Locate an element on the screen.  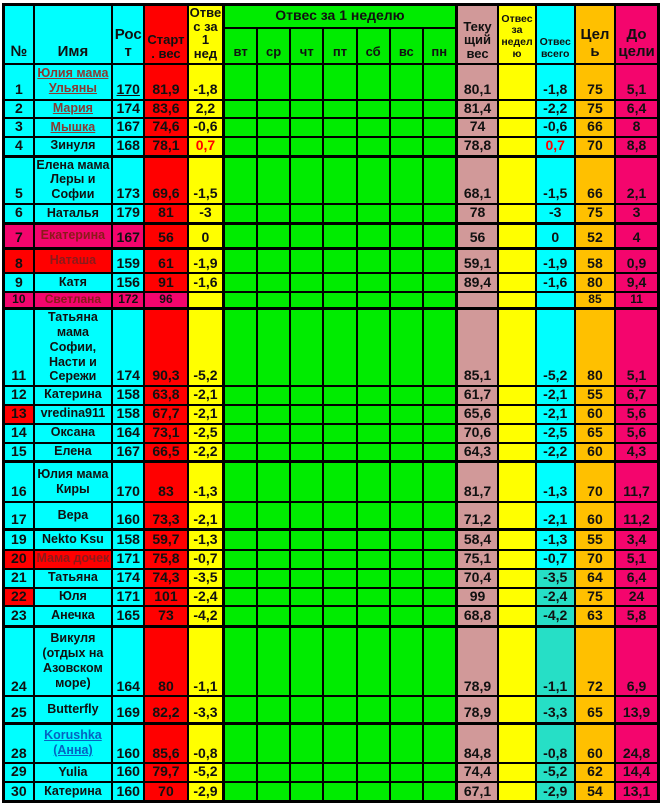
cell-current-weight: 81,4 is located at coordinates (477, 109).